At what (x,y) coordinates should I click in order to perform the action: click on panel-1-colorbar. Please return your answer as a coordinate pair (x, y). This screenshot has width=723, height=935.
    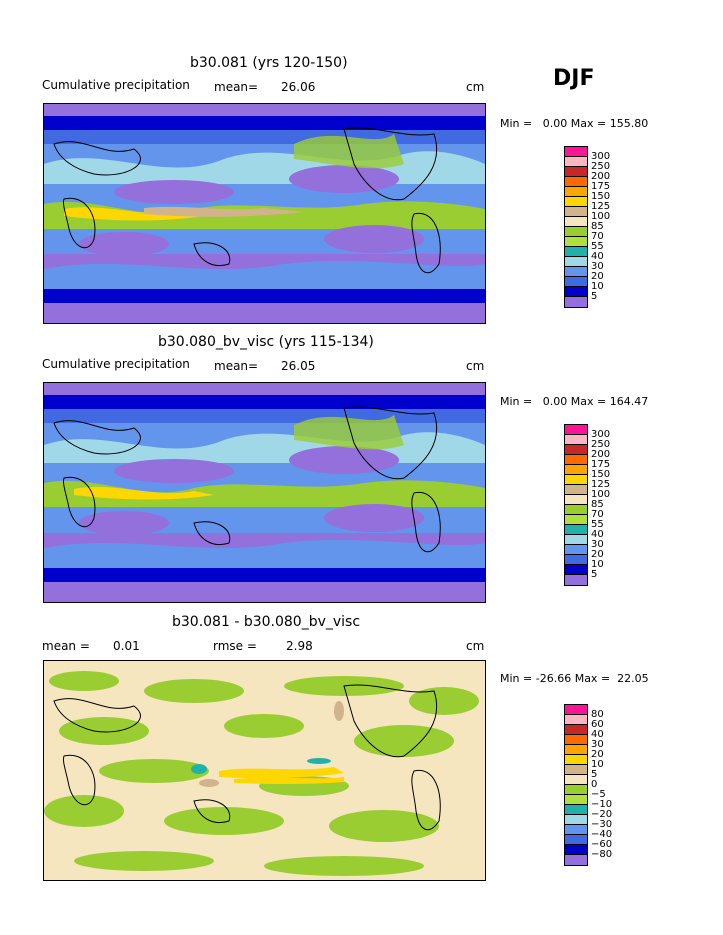
    Looking at the image, I should click on (576, 227).